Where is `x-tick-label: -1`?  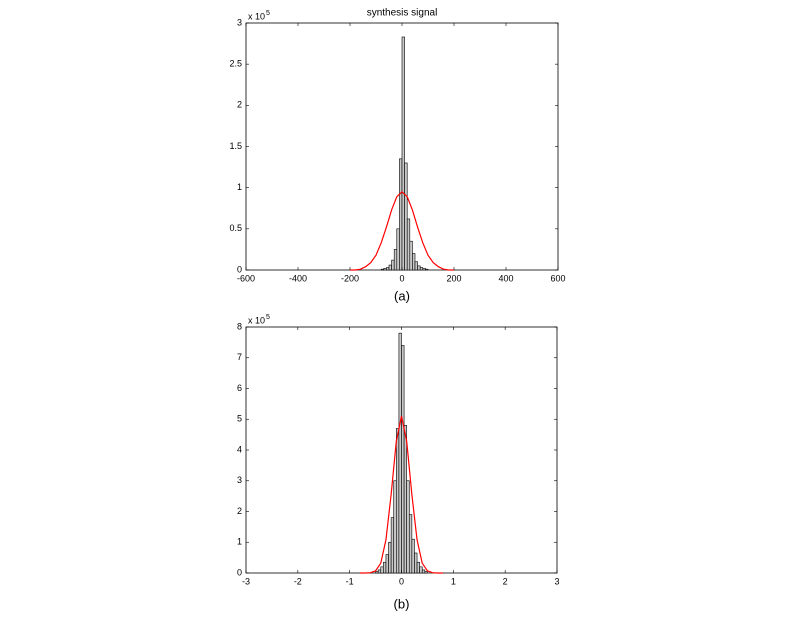 x-tick-label: -1 is located at coordinates (350, 581).